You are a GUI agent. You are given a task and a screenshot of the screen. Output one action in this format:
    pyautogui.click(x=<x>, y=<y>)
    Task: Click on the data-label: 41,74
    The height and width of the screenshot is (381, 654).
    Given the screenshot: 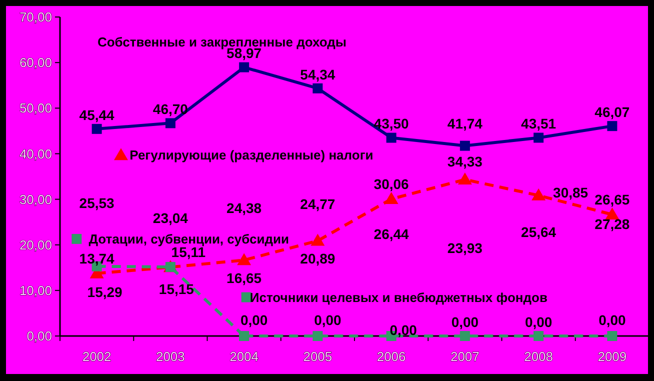 What is the action you would take?
    pyautogui.click(x=465, y=124)
    